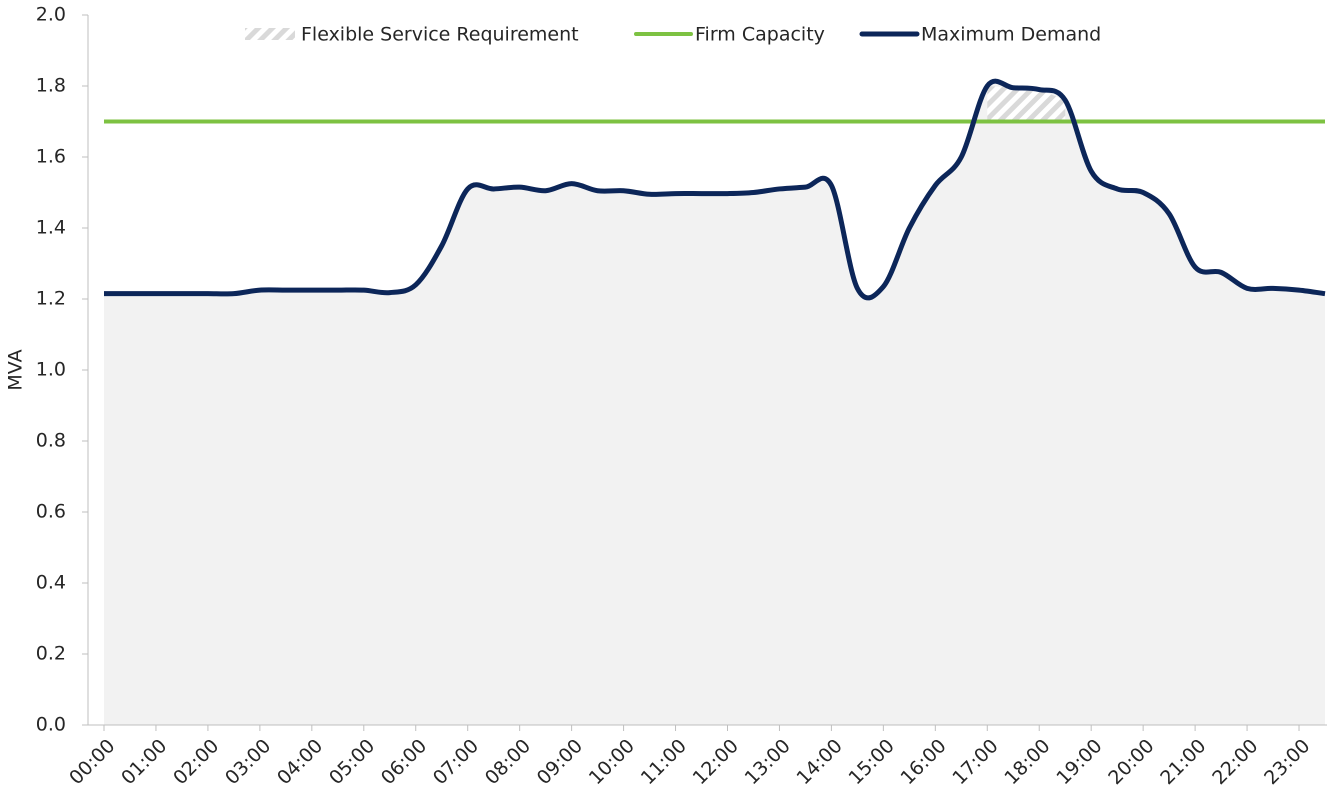 This screenshot has height=807, width=1337. What do you see at coordinates (612, 762) in the screenshot?
I see `x-tick-label: 10:00` at bounding box center [612, 762].